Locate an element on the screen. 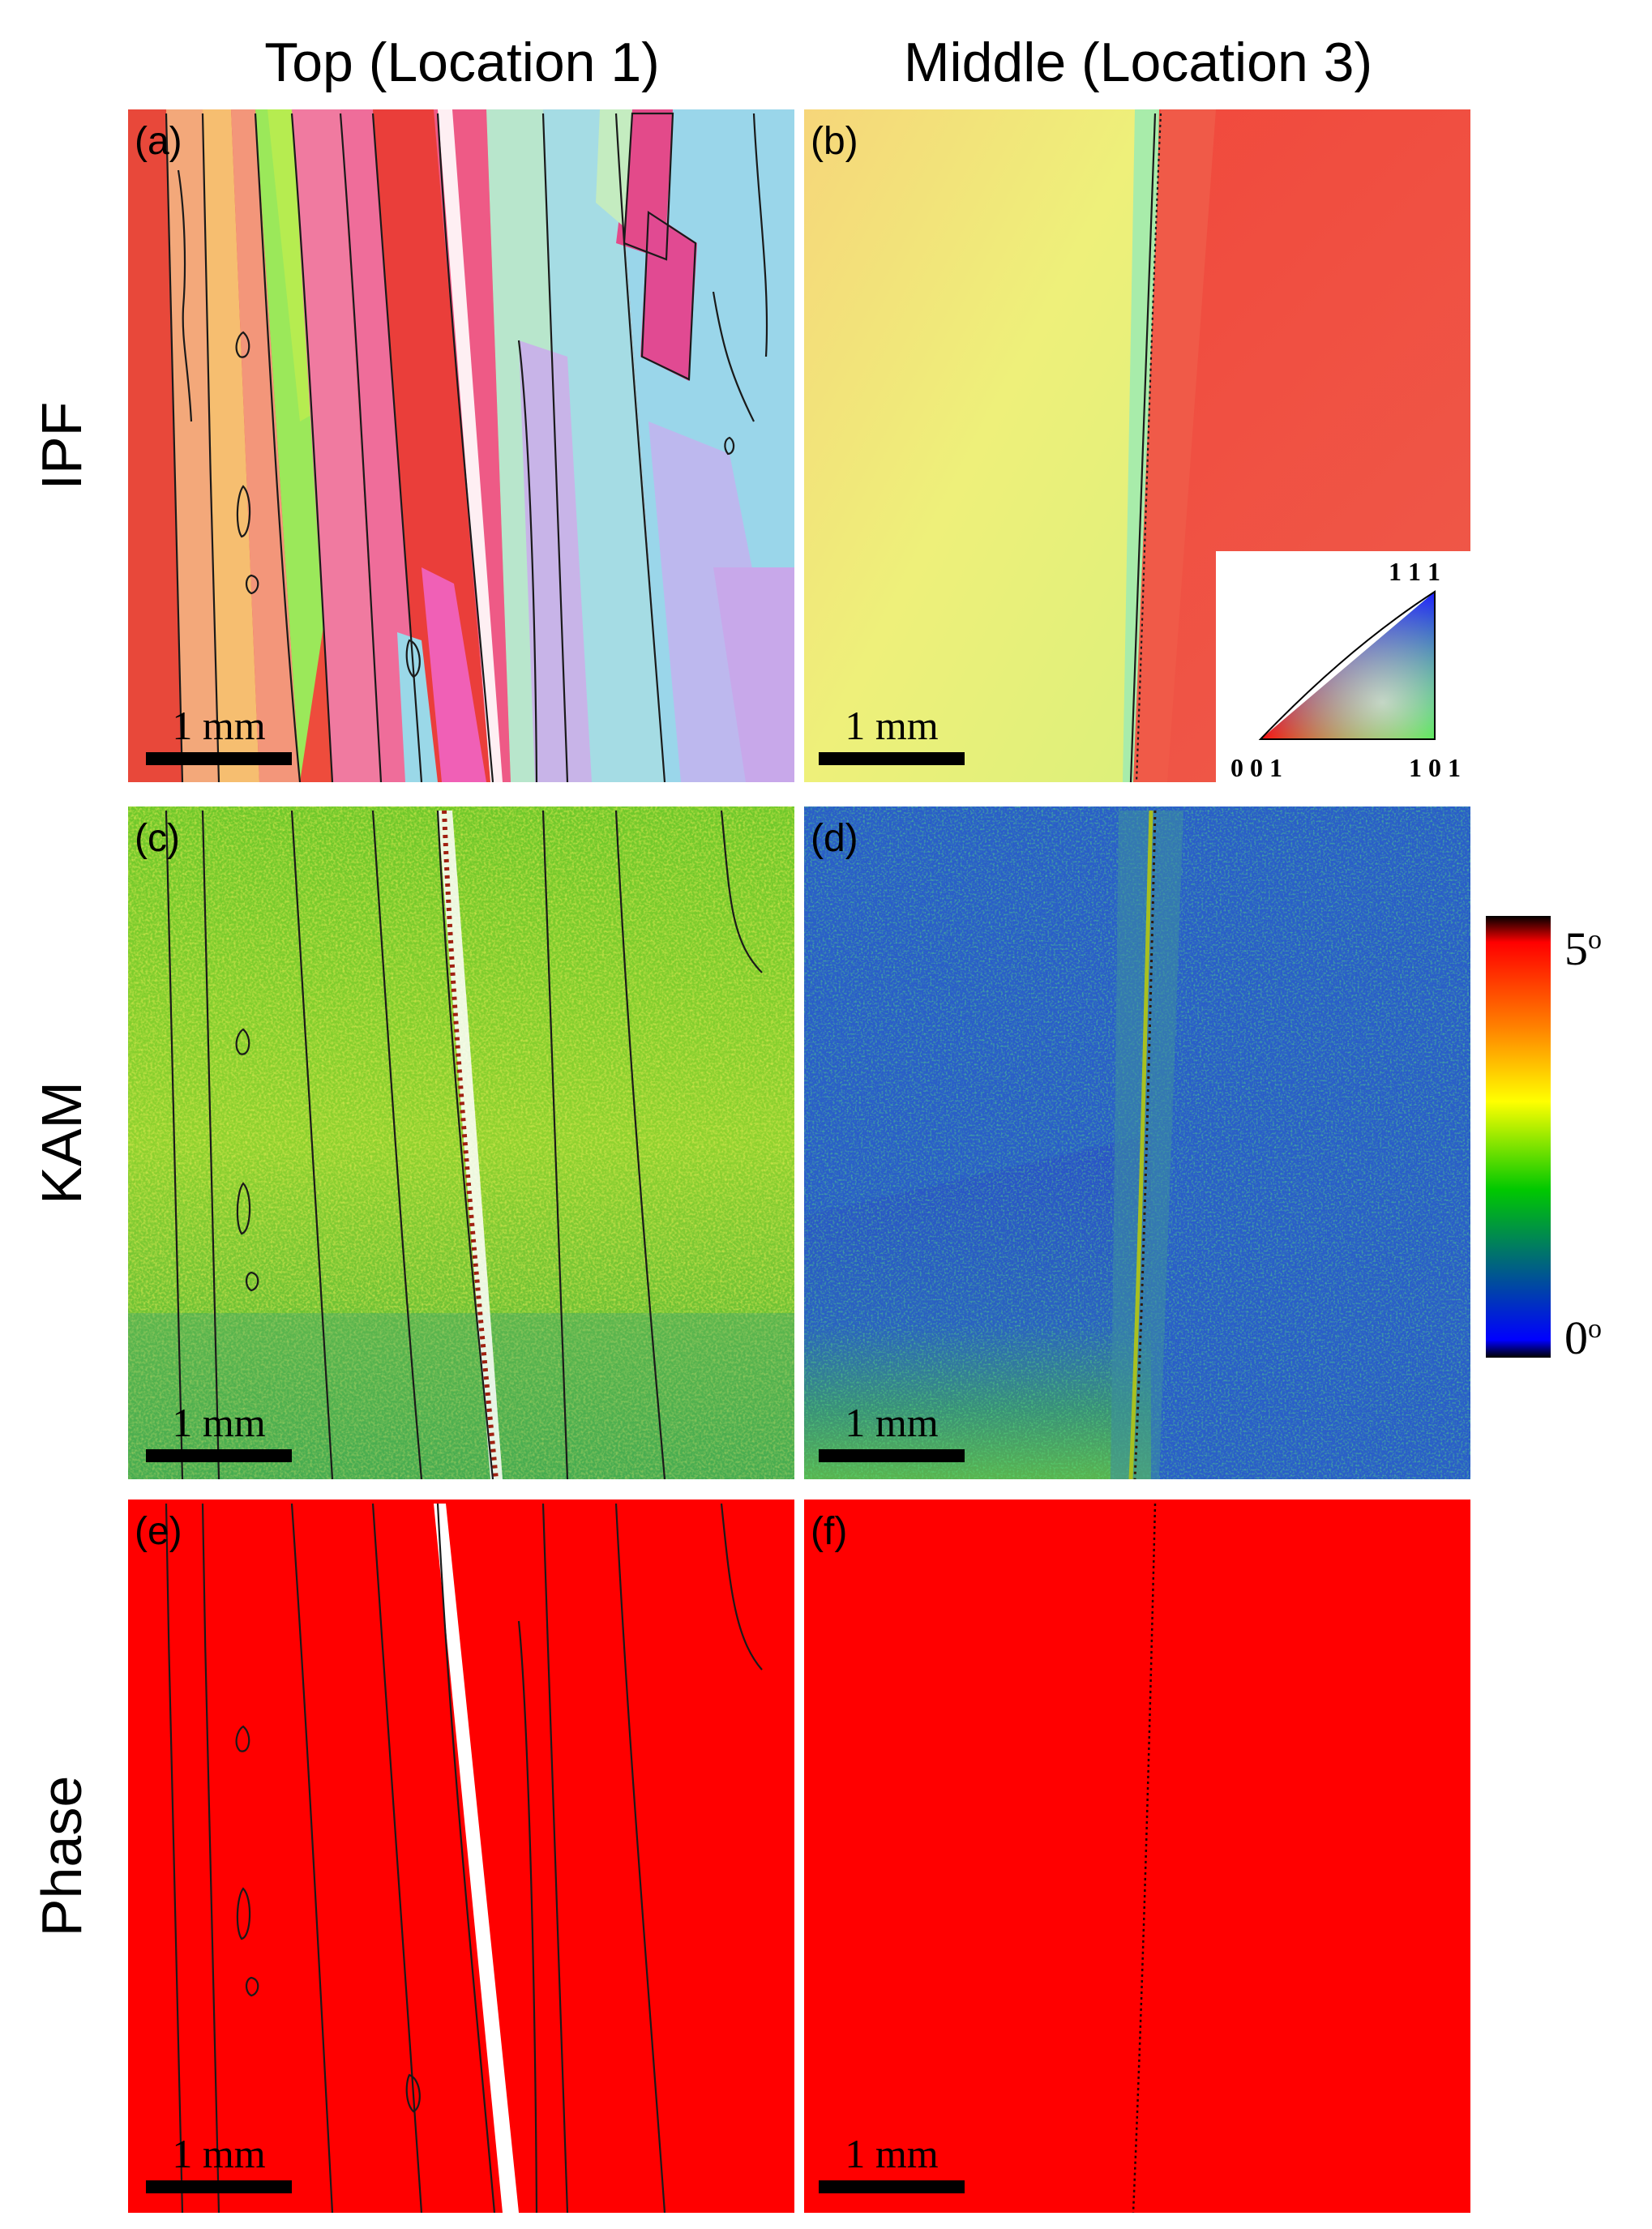  scale-bar-d: 1 mm is located at coordinates (892, 1431).